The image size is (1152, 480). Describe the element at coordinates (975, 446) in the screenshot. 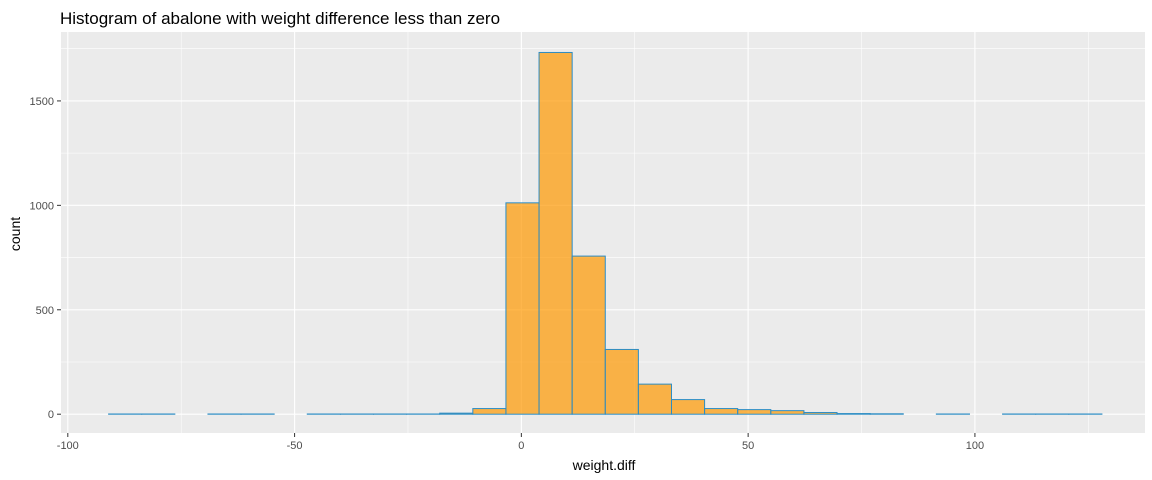

I see `x-tick-label: 100` at that location.